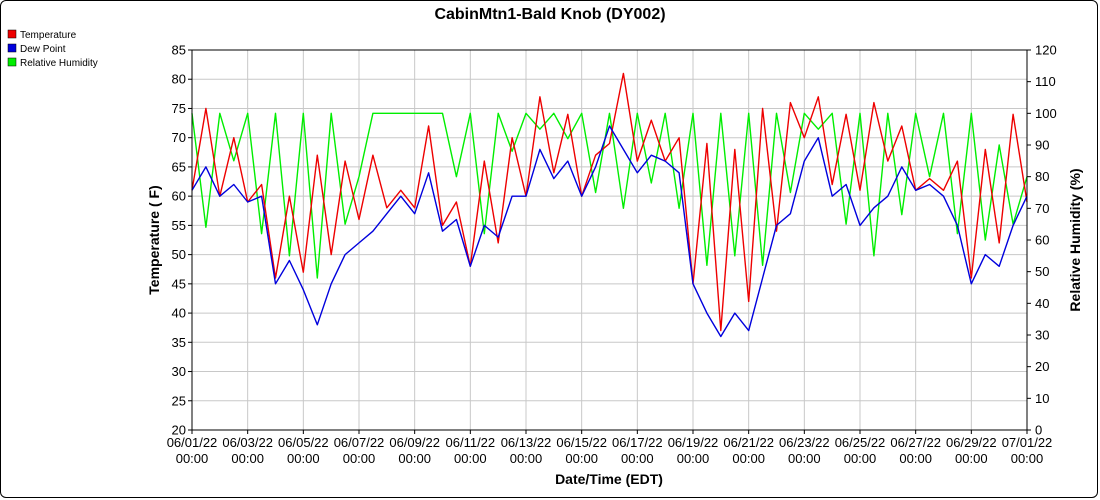 The height and width of the screenshot is (500, 1100). Describe the element at coordinates (179, 137) in the screenshot. I see `y-tick-label: 70` at that location.